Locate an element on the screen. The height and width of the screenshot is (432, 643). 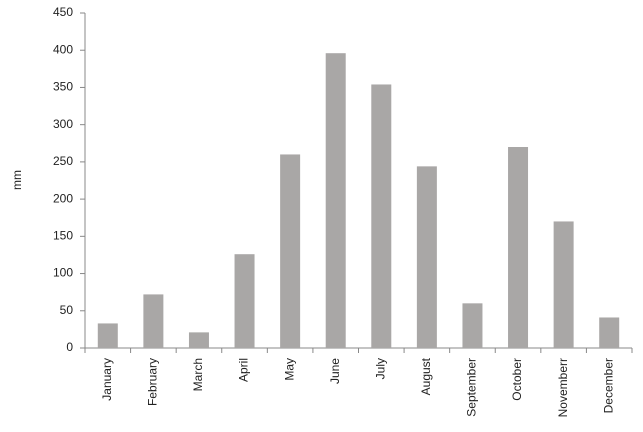
y-tick-label: 100 is located at coordinates (63, 273).